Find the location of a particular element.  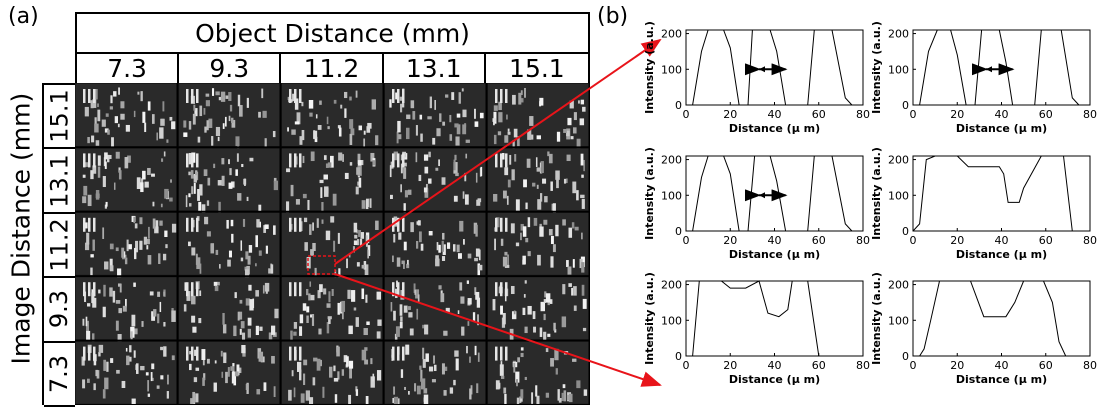

object-distance-value: 15.1 is located at coordinates (537, 68).